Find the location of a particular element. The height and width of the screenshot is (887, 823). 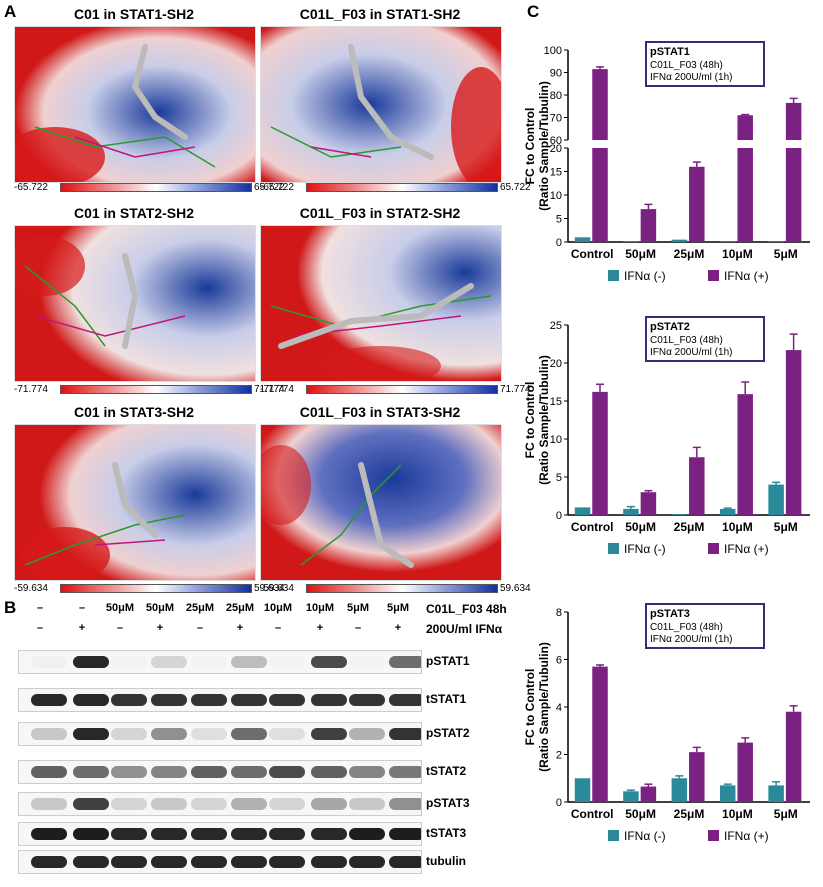

wb-row-label-tSTAT3: tSTAT3 is located at coordinates (446, 833).